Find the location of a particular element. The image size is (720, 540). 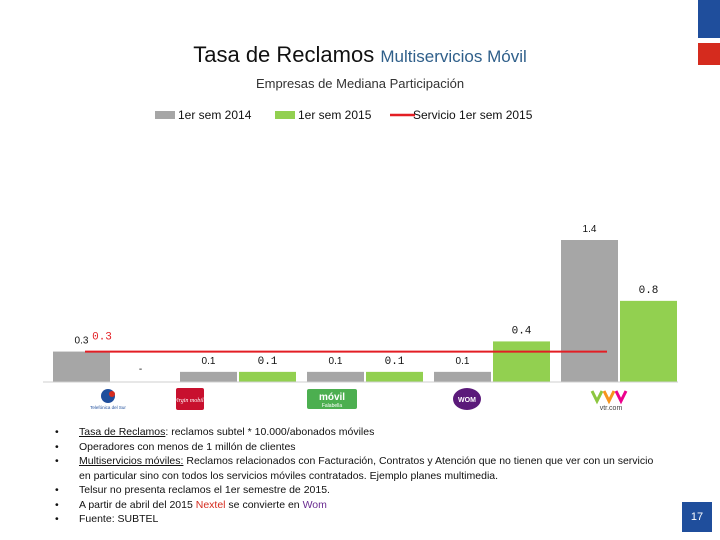

data-label-s2015-1: - is located at coordinates (140, 369).